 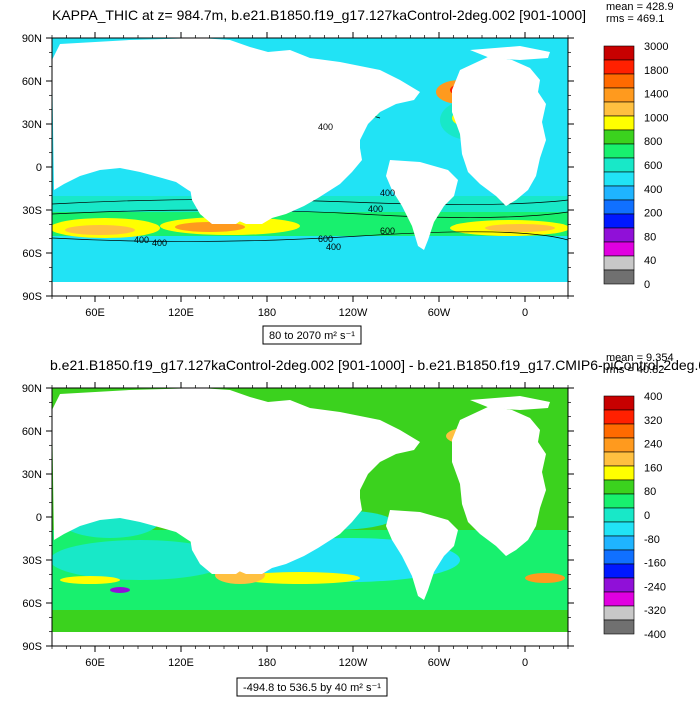 I want to click on acc-positive-east, so click(x=545, y=578).